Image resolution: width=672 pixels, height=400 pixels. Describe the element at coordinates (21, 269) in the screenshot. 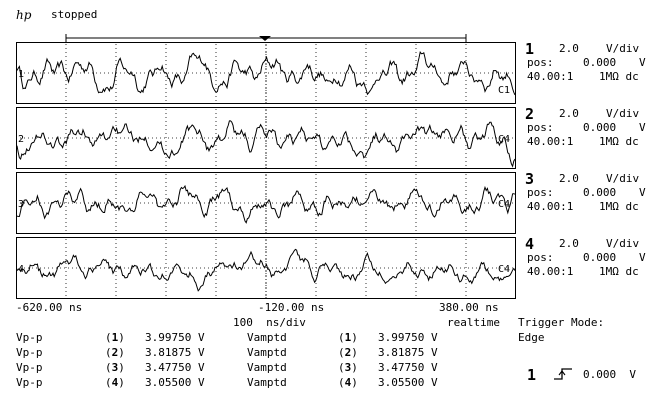

I see `ground-reference-marker: 4` at that location.